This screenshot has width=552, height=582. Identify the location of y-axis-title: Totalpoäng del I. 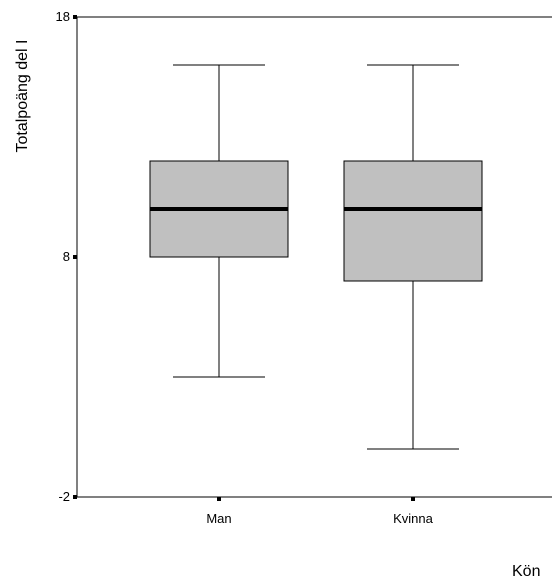
(22, 96).